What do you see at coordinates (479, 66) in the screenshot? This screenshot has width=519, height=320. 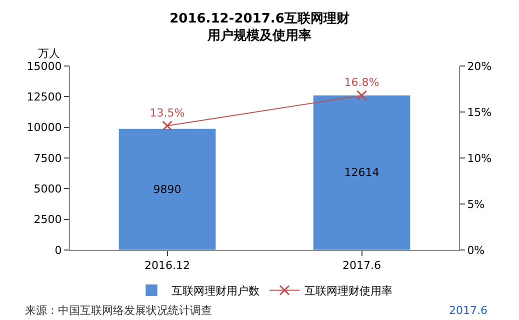 I see `y2-tick-label: 20%` at bounding box center [479, 66].